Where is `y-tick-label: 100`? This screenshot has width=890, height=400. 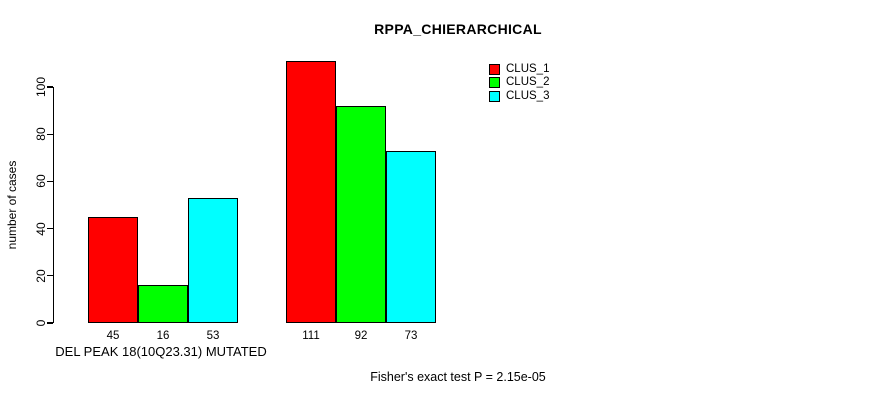 y-tick-label: 100 is located at coordinates (41, 87).